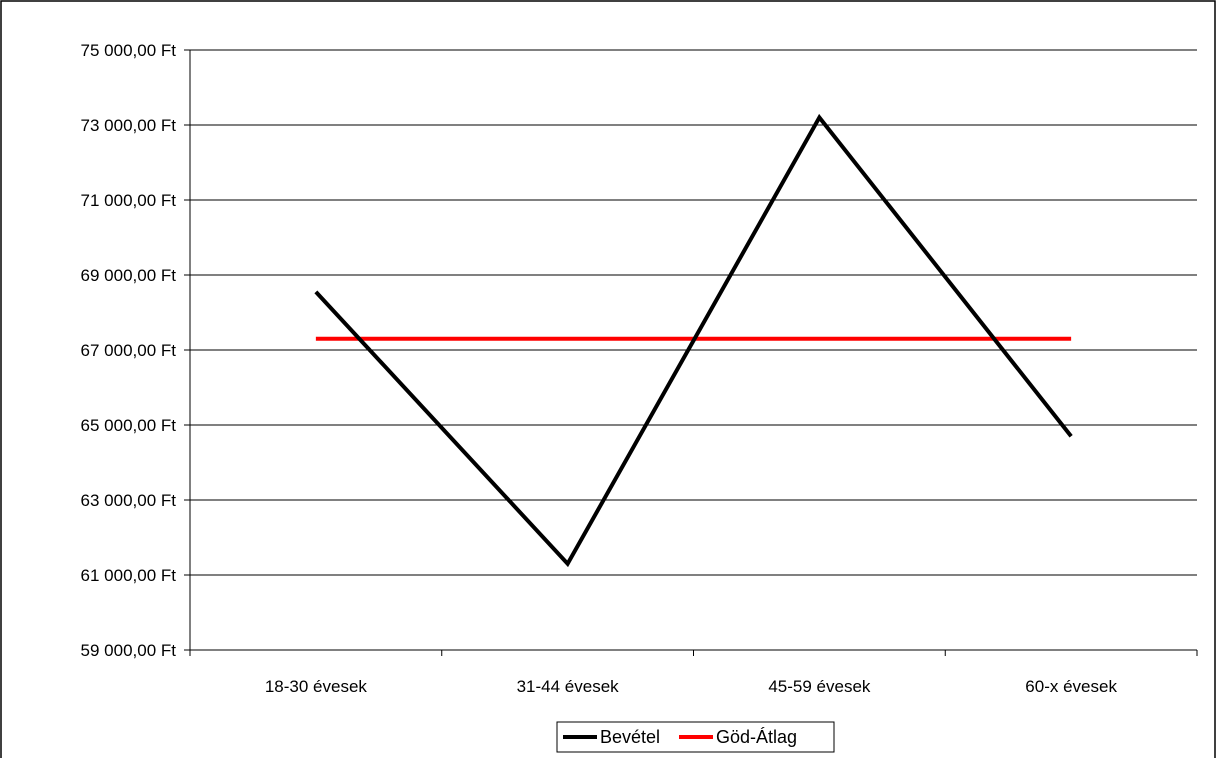  What do you see at coordinates (129, 125) in the screenshot?
I see `y-tick-label: 73 000,00 Ft` at bounding box center [129, 125].